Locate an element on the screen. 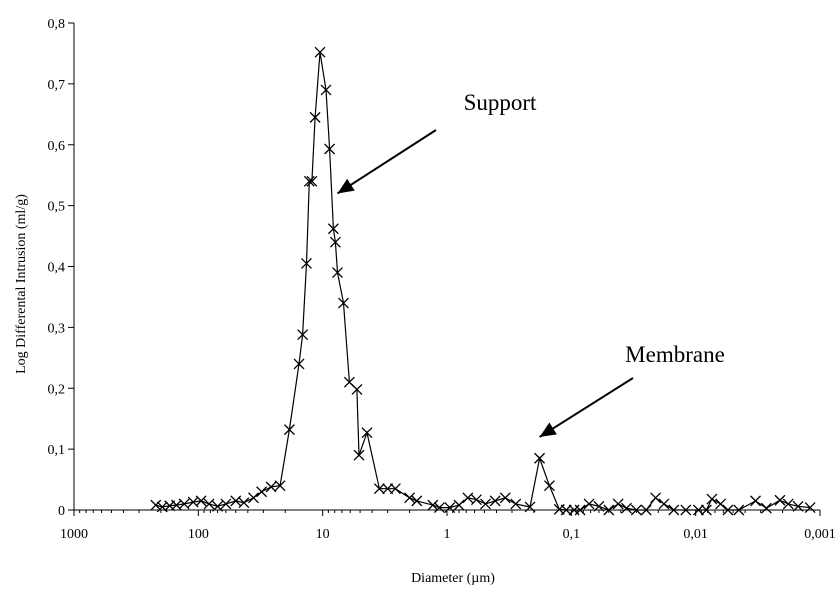 The width and height of the screenshot is (837, 589). y-tick-label: 0,7 is located at coordinates (57, 85).